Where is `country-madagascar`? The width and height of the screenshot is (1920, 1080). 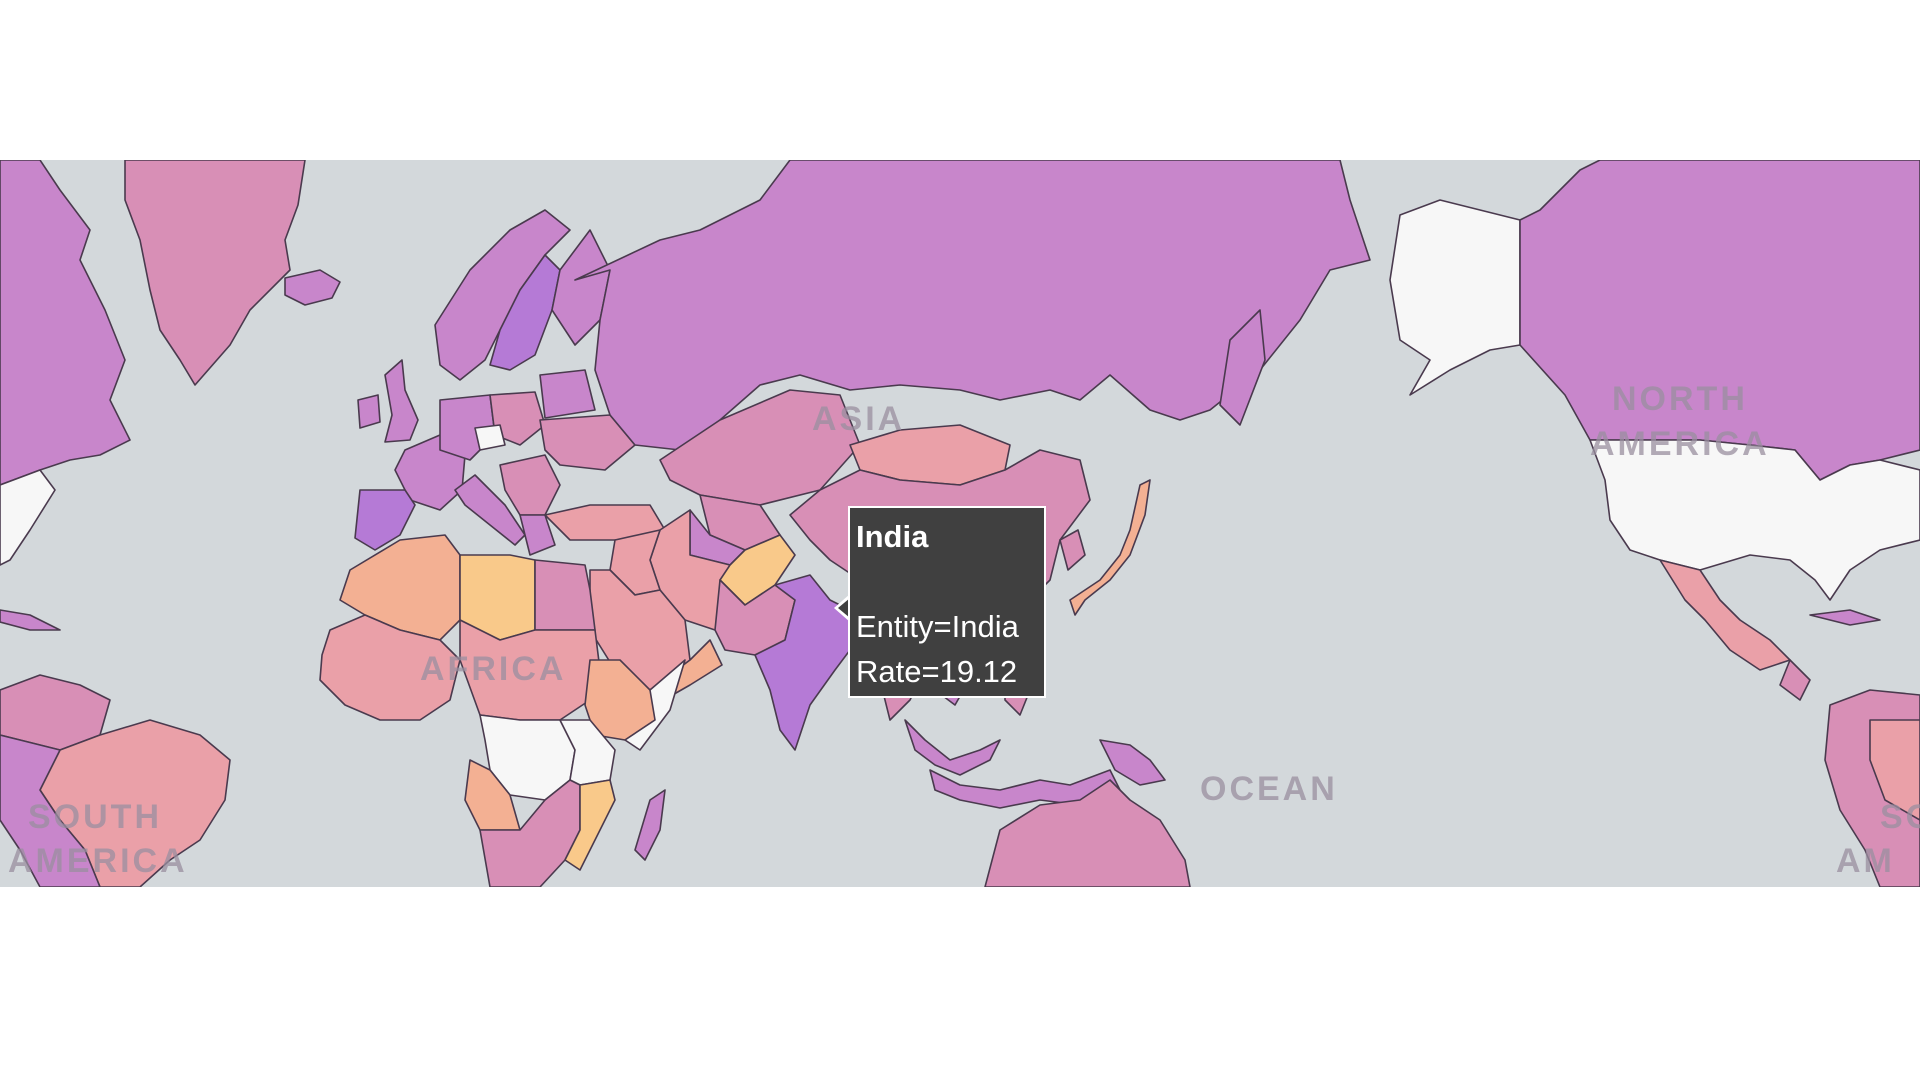 country-madagascar is located at coordinates (650, 825).